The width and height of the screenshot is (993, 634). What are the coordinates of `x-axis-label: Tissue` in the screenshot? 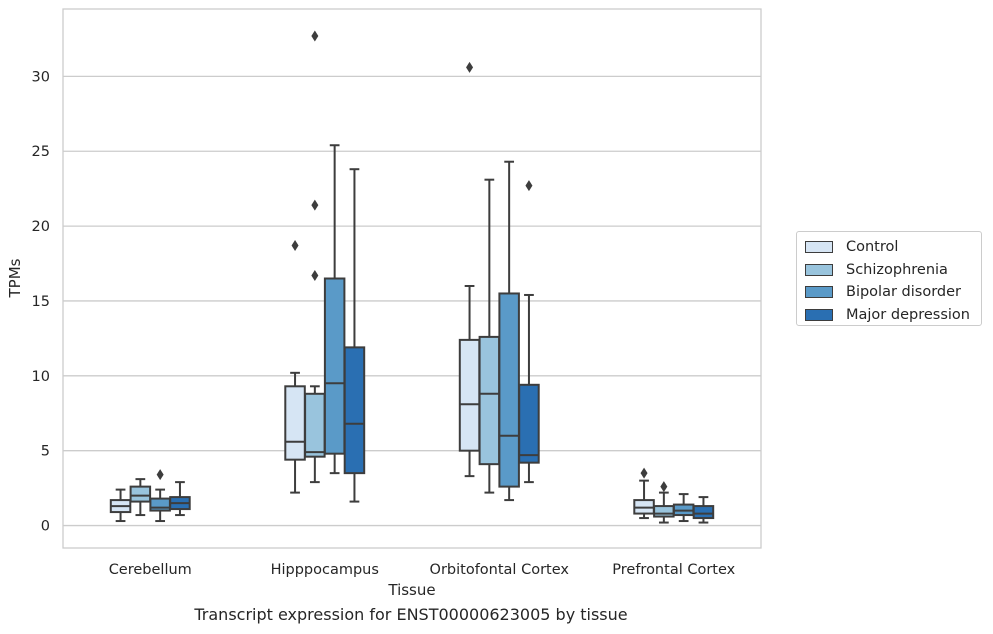 It's located at (411, 590).